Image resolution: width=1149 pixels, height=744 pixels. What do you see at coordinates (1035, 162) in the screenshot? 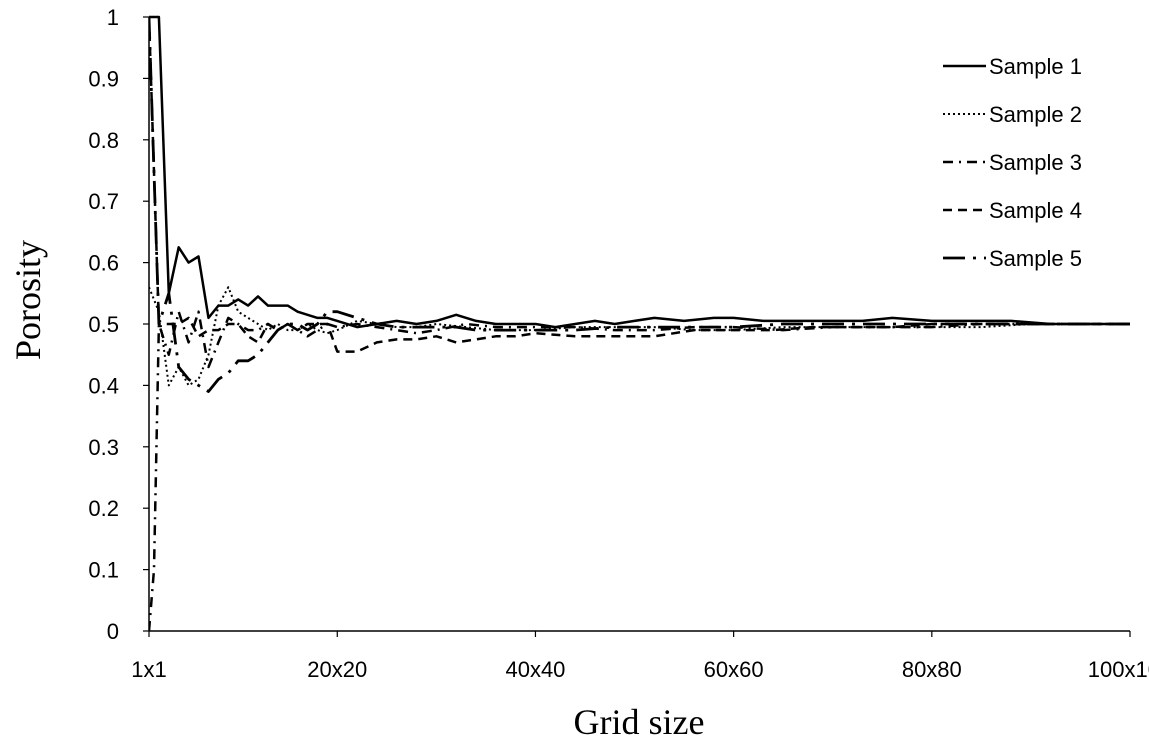
I see `legend-label-sample-3: Sample 3` at bounding box center [1035, 162].